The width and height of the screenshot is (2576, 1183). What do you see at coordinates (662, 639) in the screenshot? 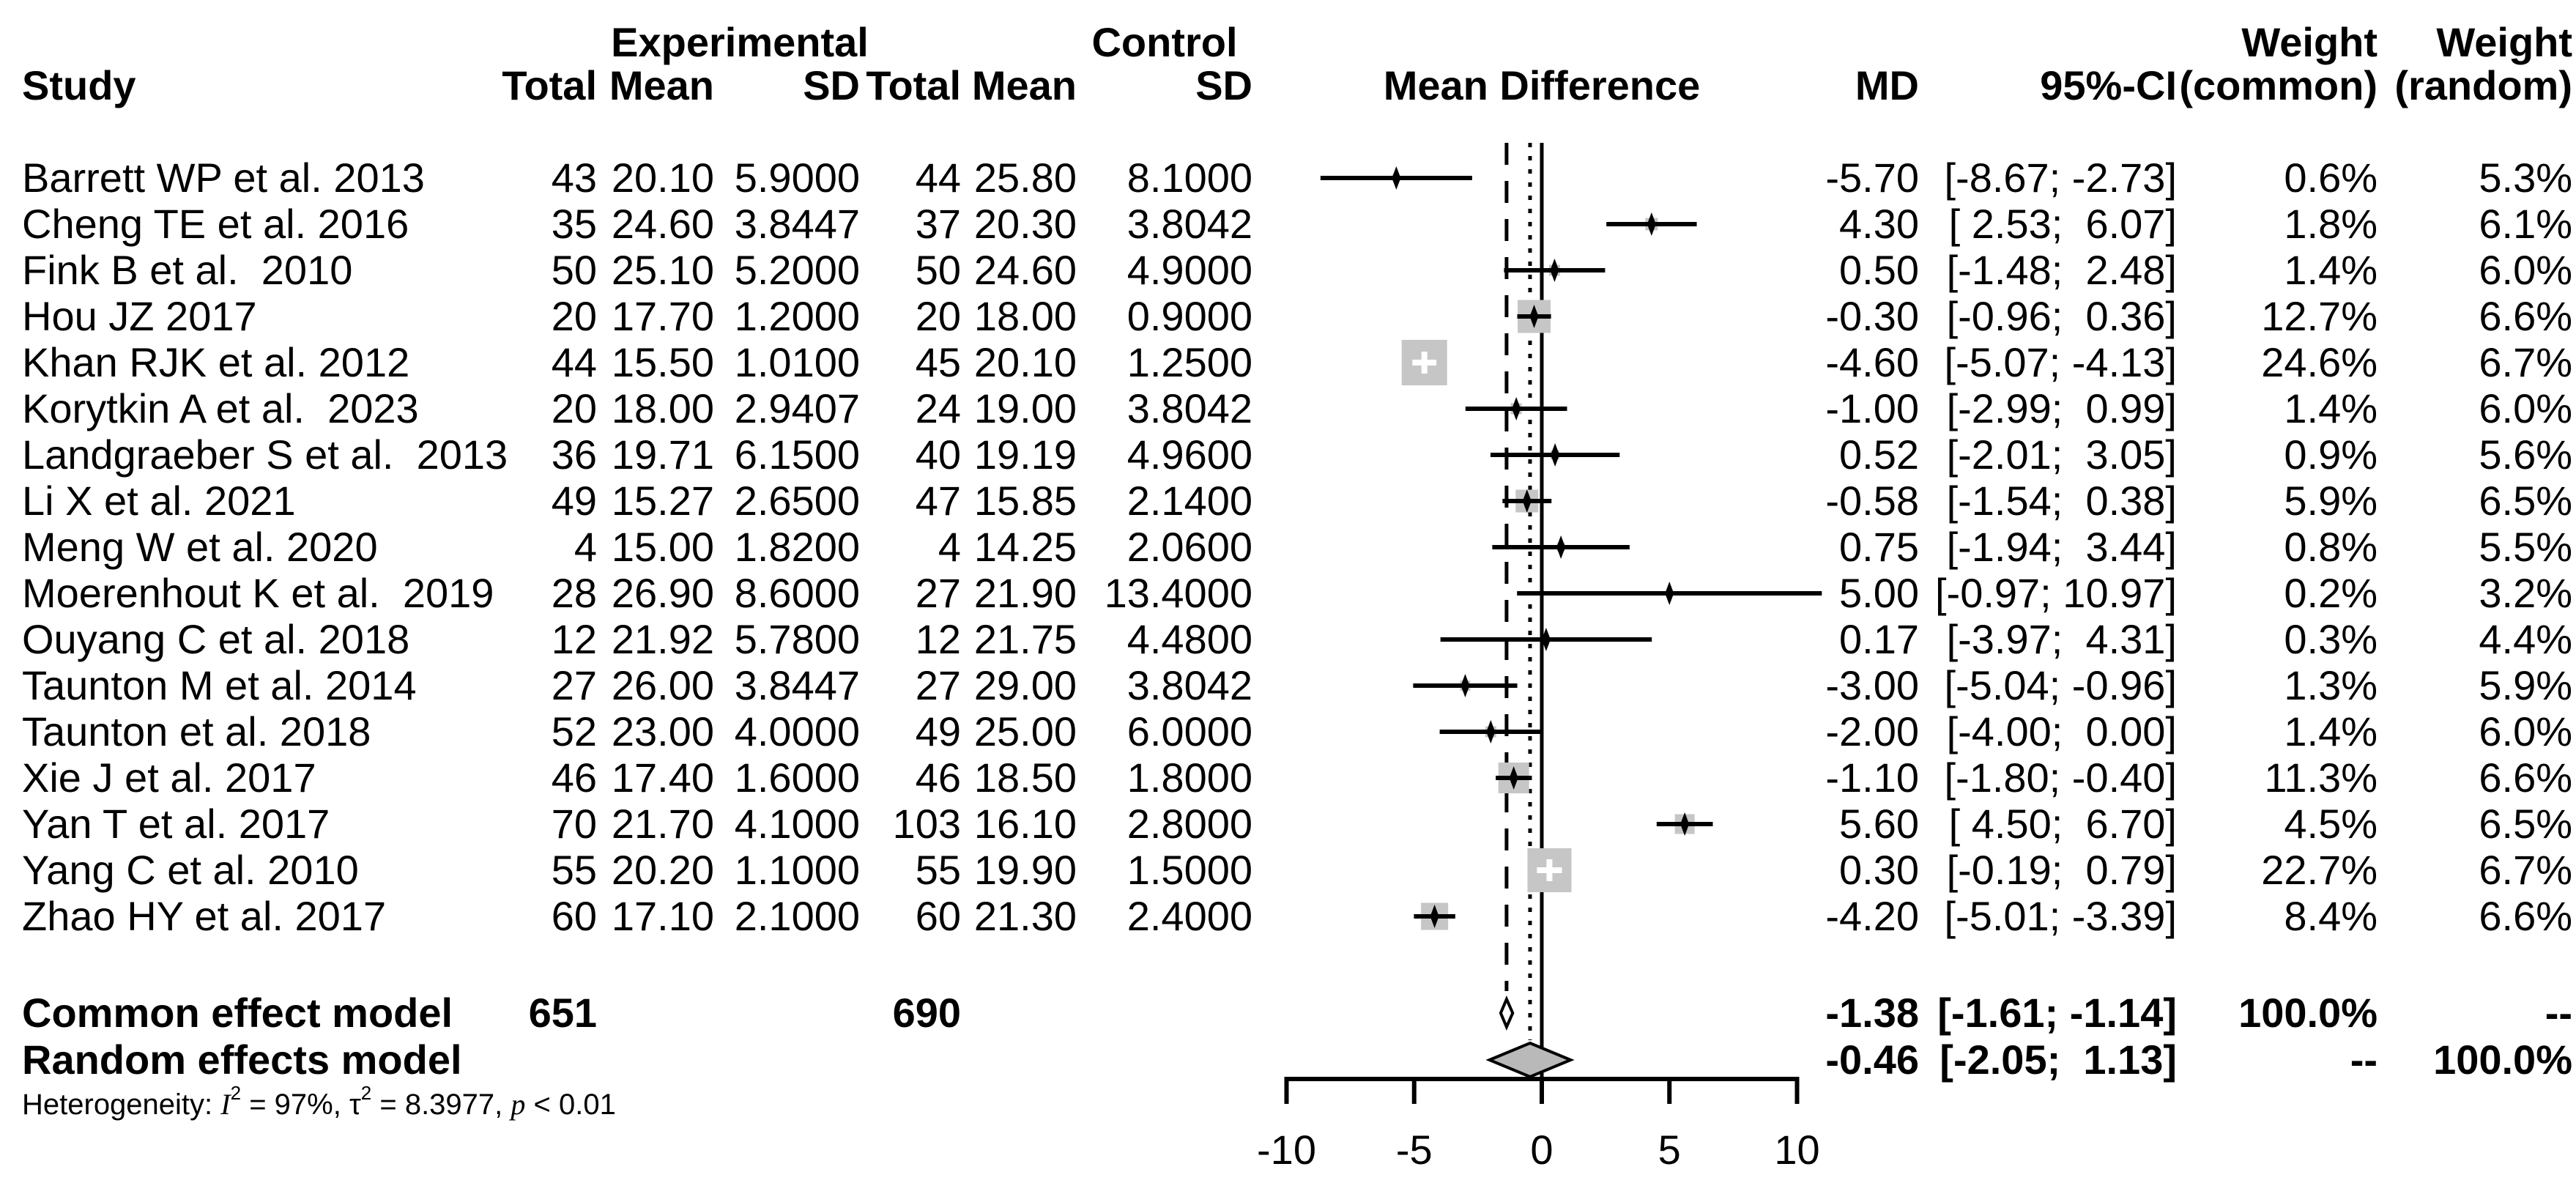
I see `study-mean-exp: 21.92` at bounding box center [662, 639].